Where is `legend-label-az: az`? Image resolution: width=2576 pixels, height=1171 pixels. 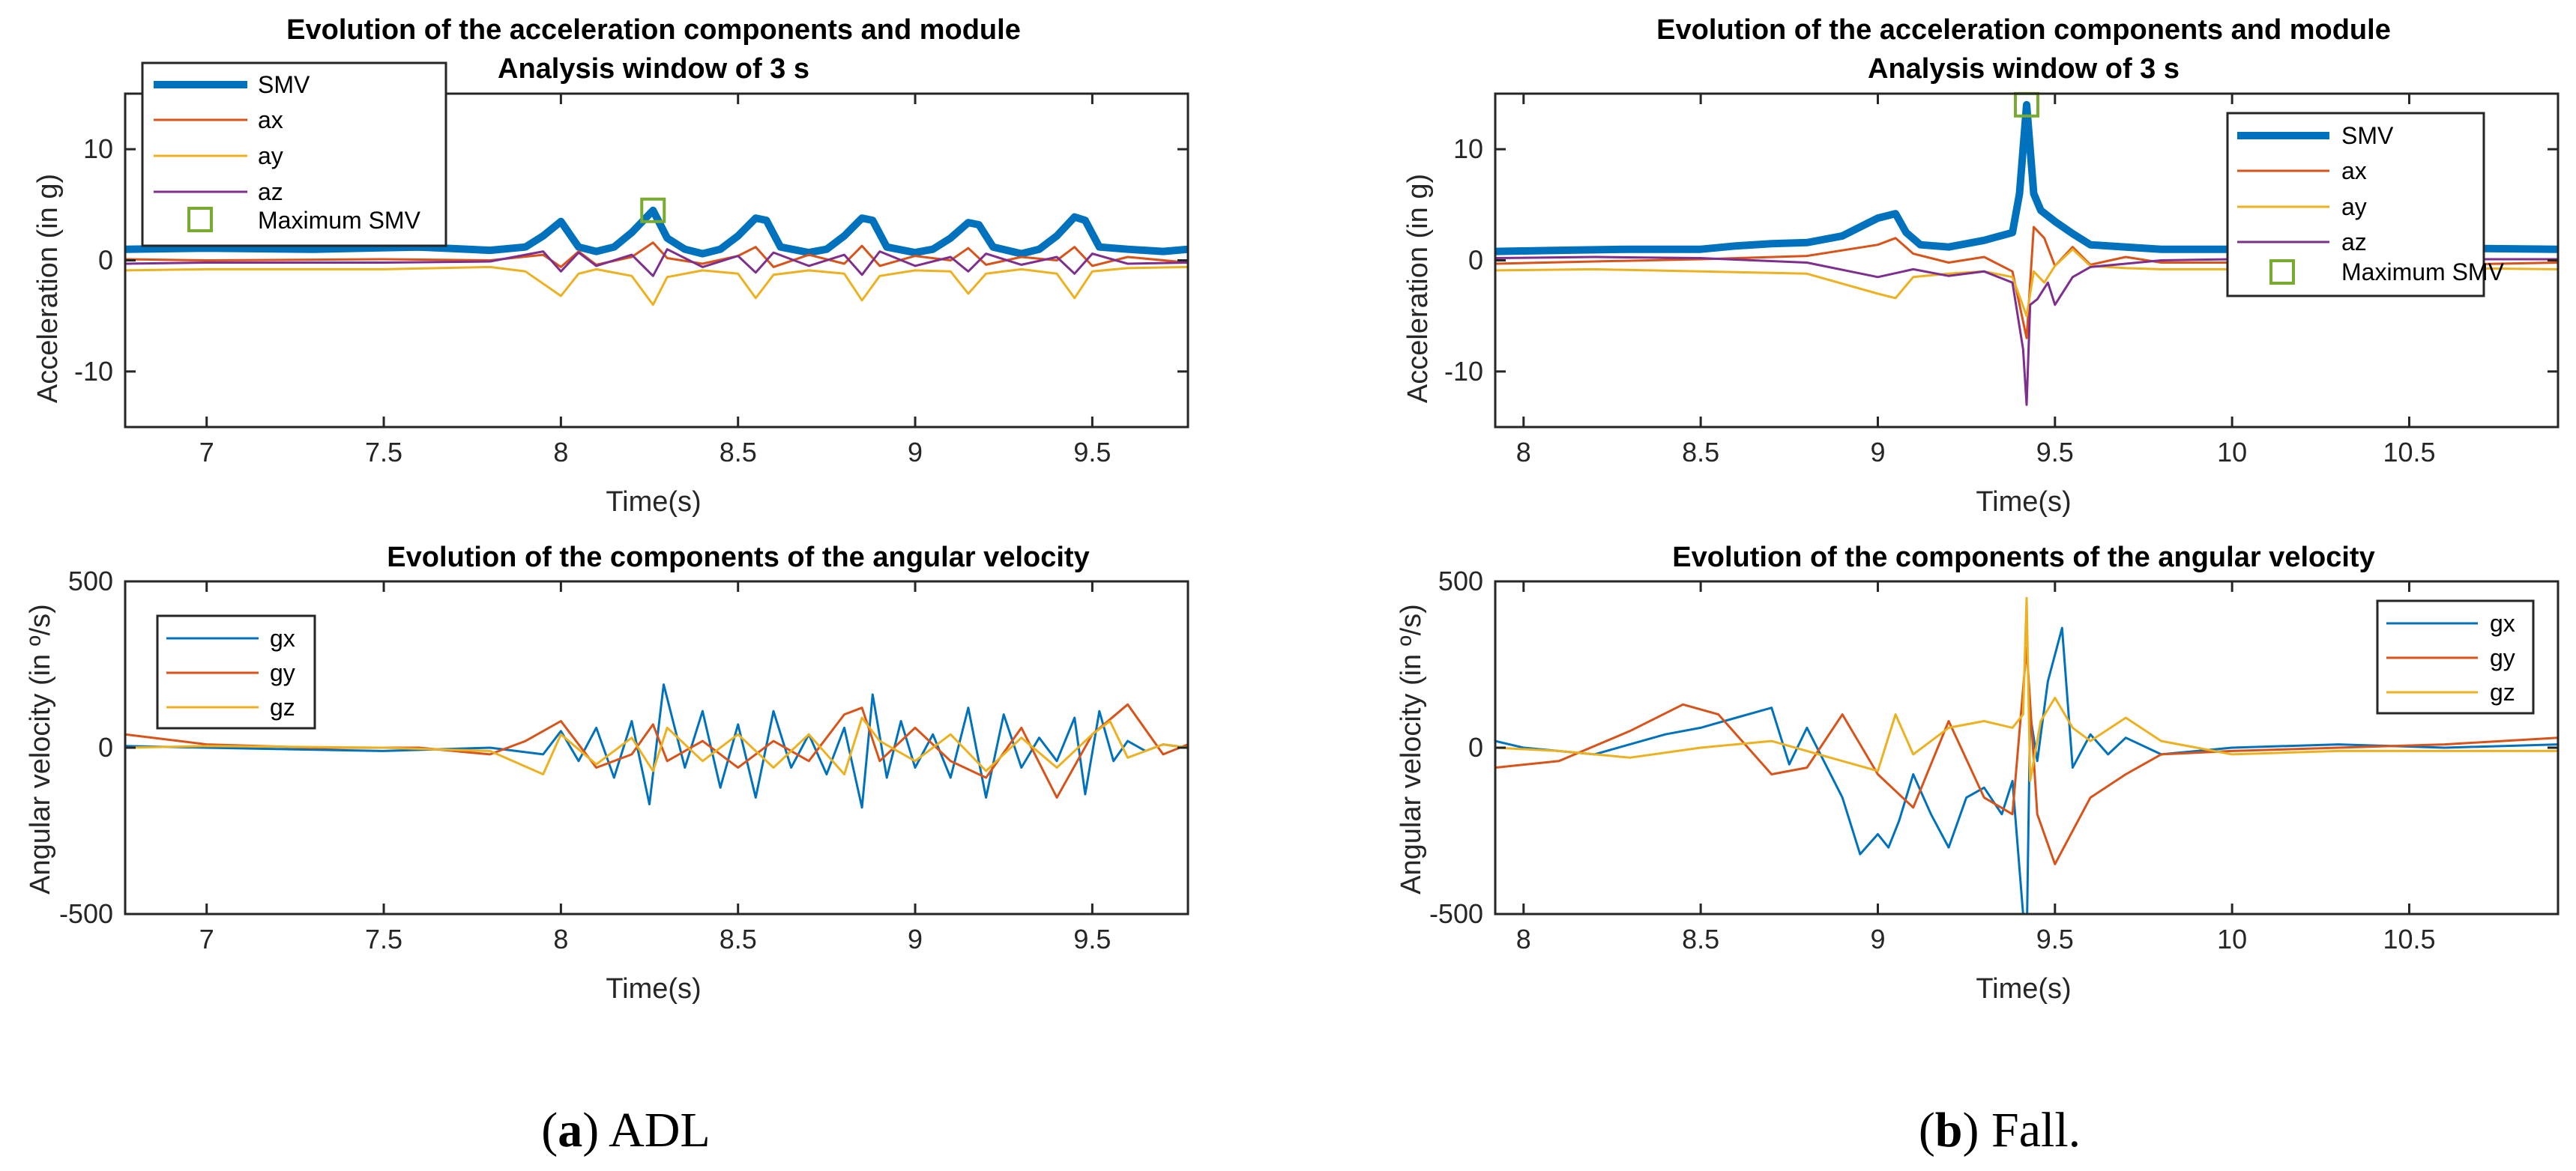 legend-label-az: az is located at coordinates (2354, 242).